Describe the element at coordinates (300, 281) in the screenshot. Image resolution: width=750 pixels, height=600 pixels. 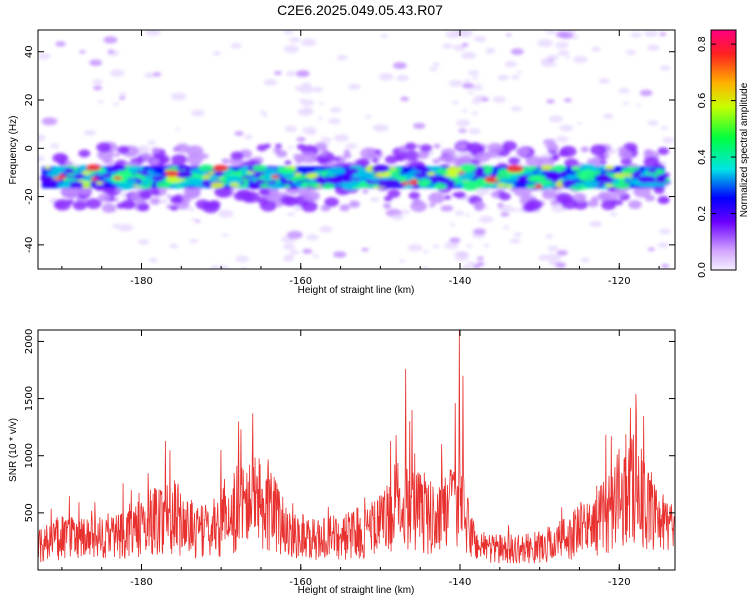
I see `spectrogram-xtick-label: -160` at that location.